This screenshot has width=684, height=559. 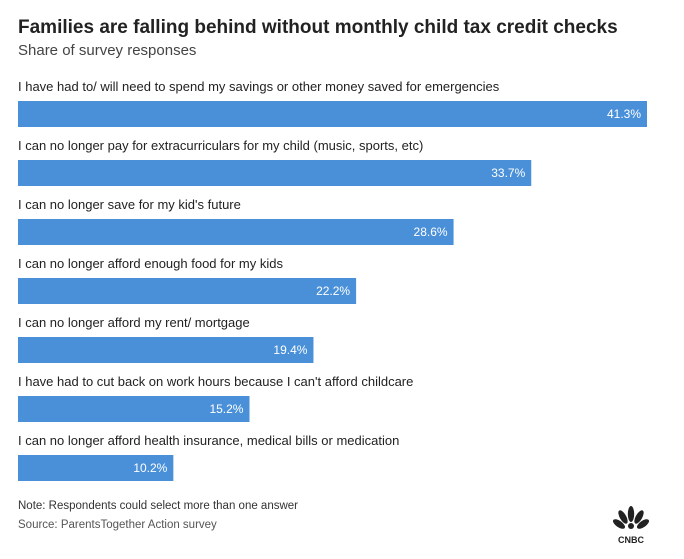 What do you see at coordinates (150, 468) in the screenshot?
I see `value-label: 10.2%` at bounding box center [150, 468].